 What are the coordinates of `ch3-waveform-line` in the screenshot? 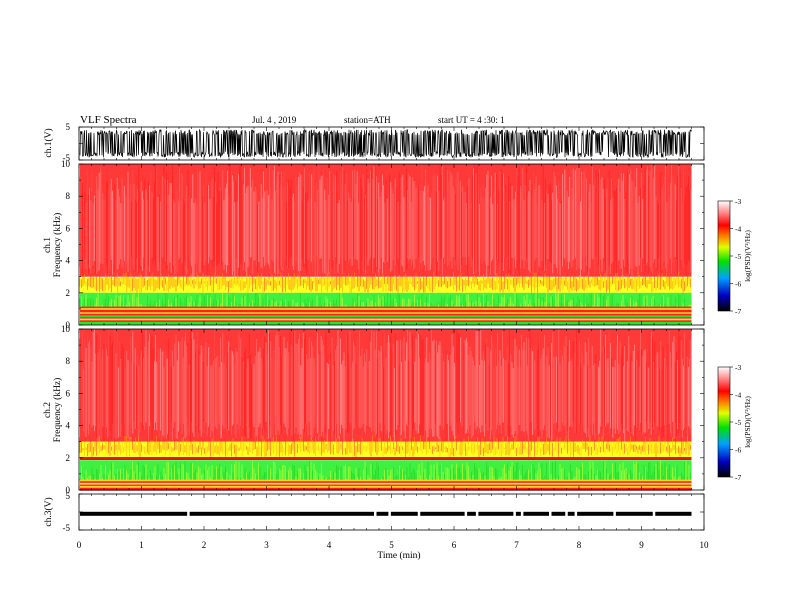 It's located at (386, 513).